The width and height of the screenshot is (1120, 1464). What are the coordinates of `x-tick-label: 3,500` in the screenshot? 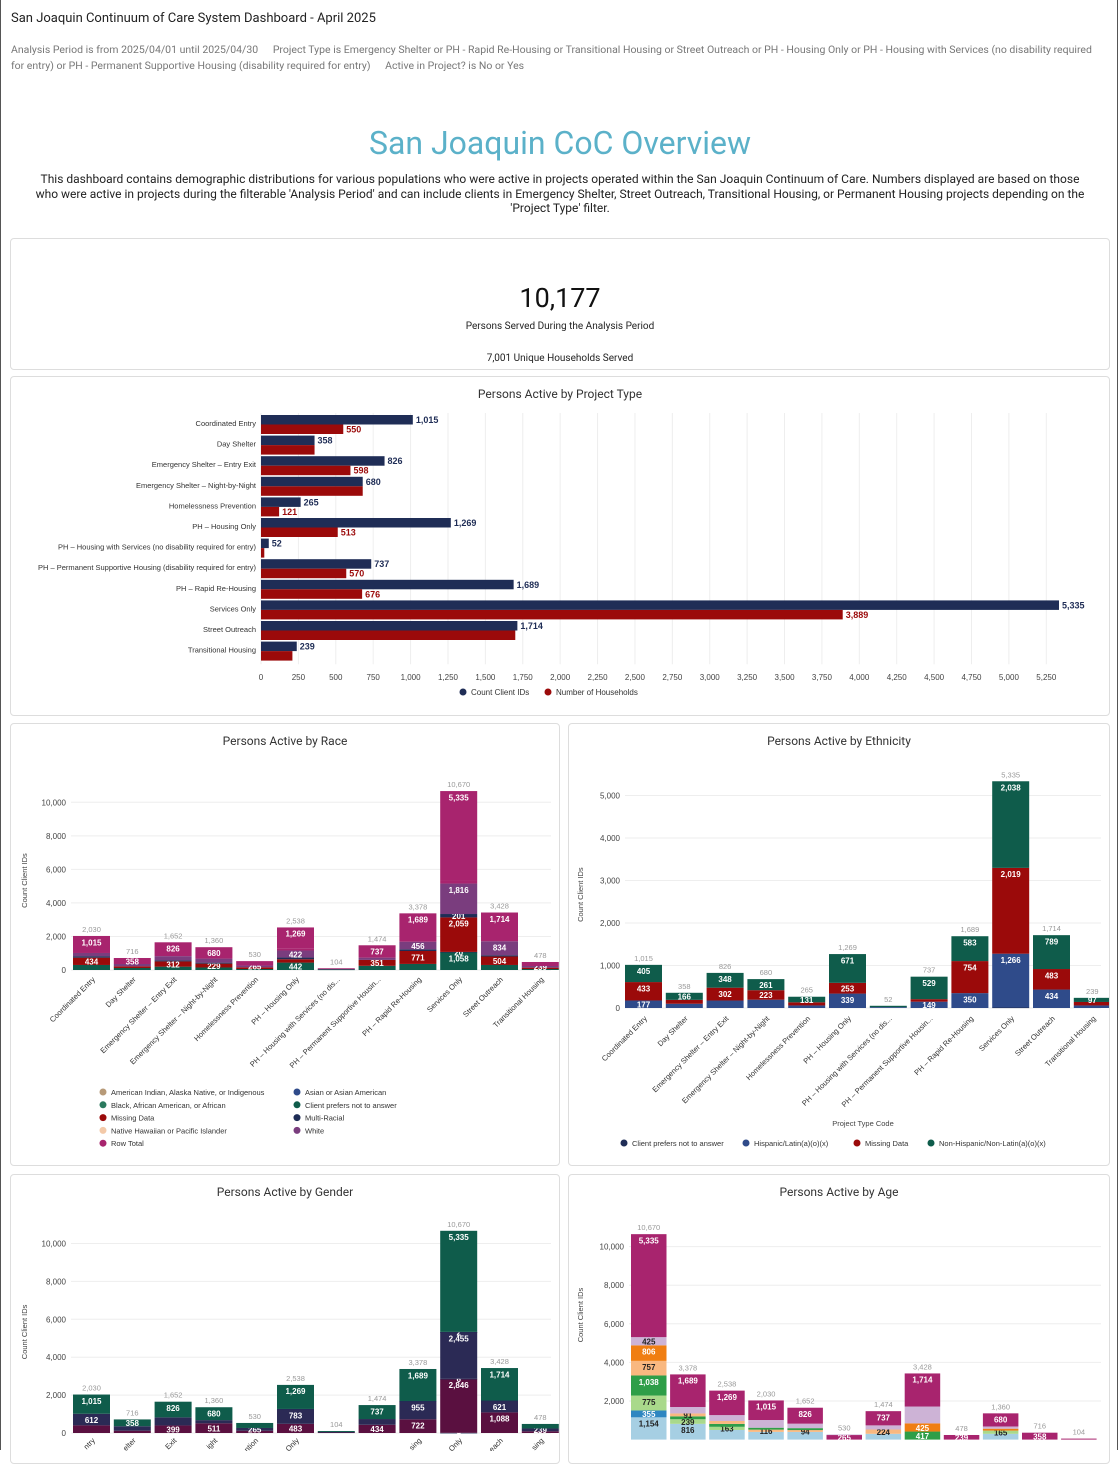 It's located at (785, 677).